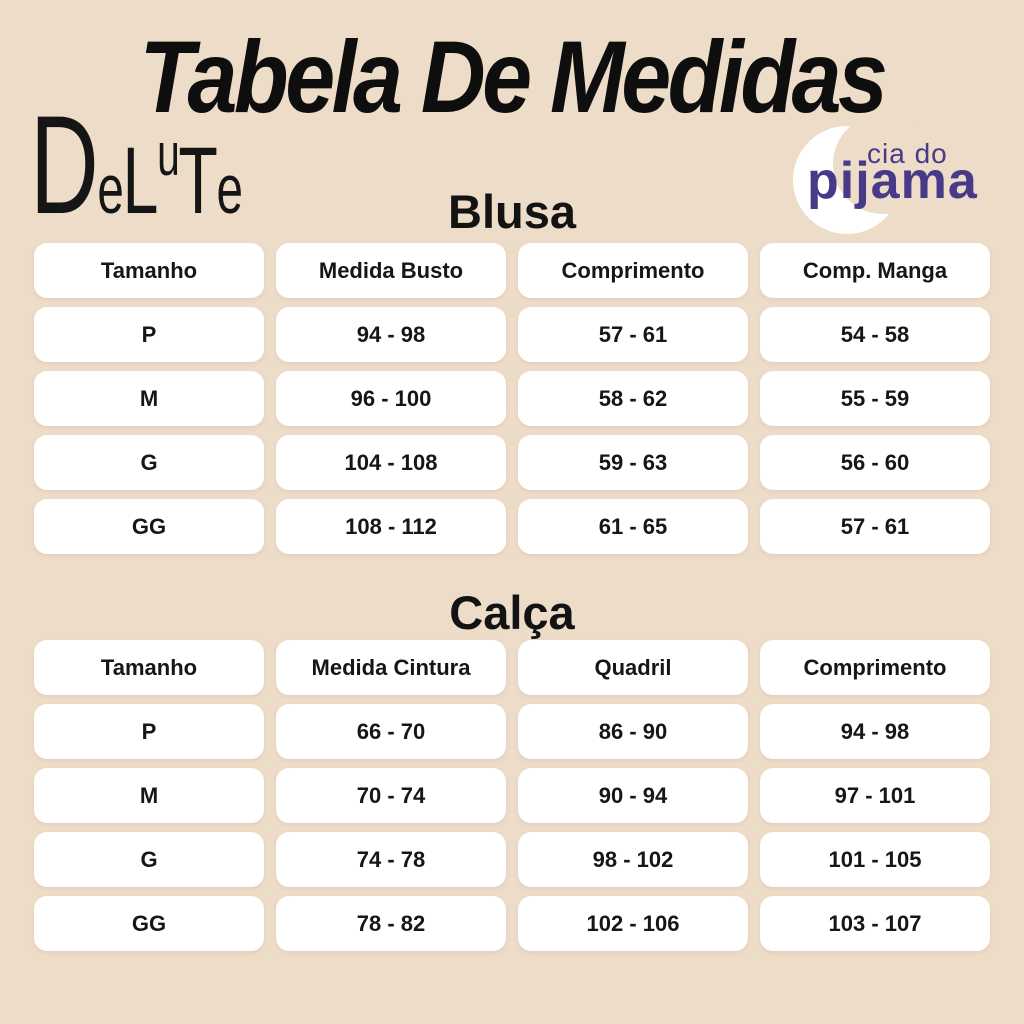 This screenshot has height=1024, width=1024. I want to click on delute-logo: D e L u T e, so click(136, 164).